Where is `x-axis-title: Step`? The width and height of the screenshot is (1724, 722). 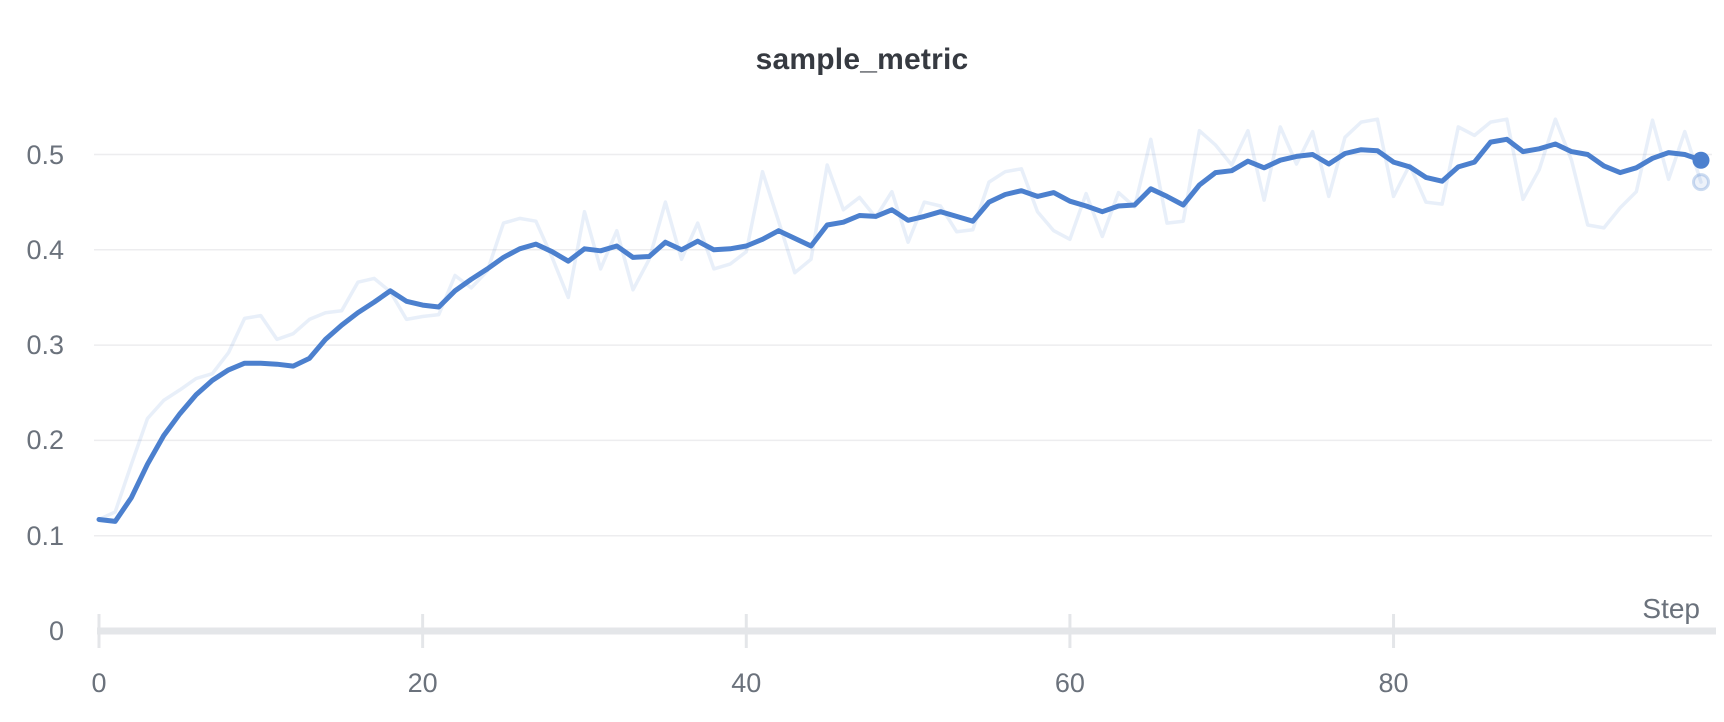 x-axis-title: Step is located at coordinates (1671, 608).